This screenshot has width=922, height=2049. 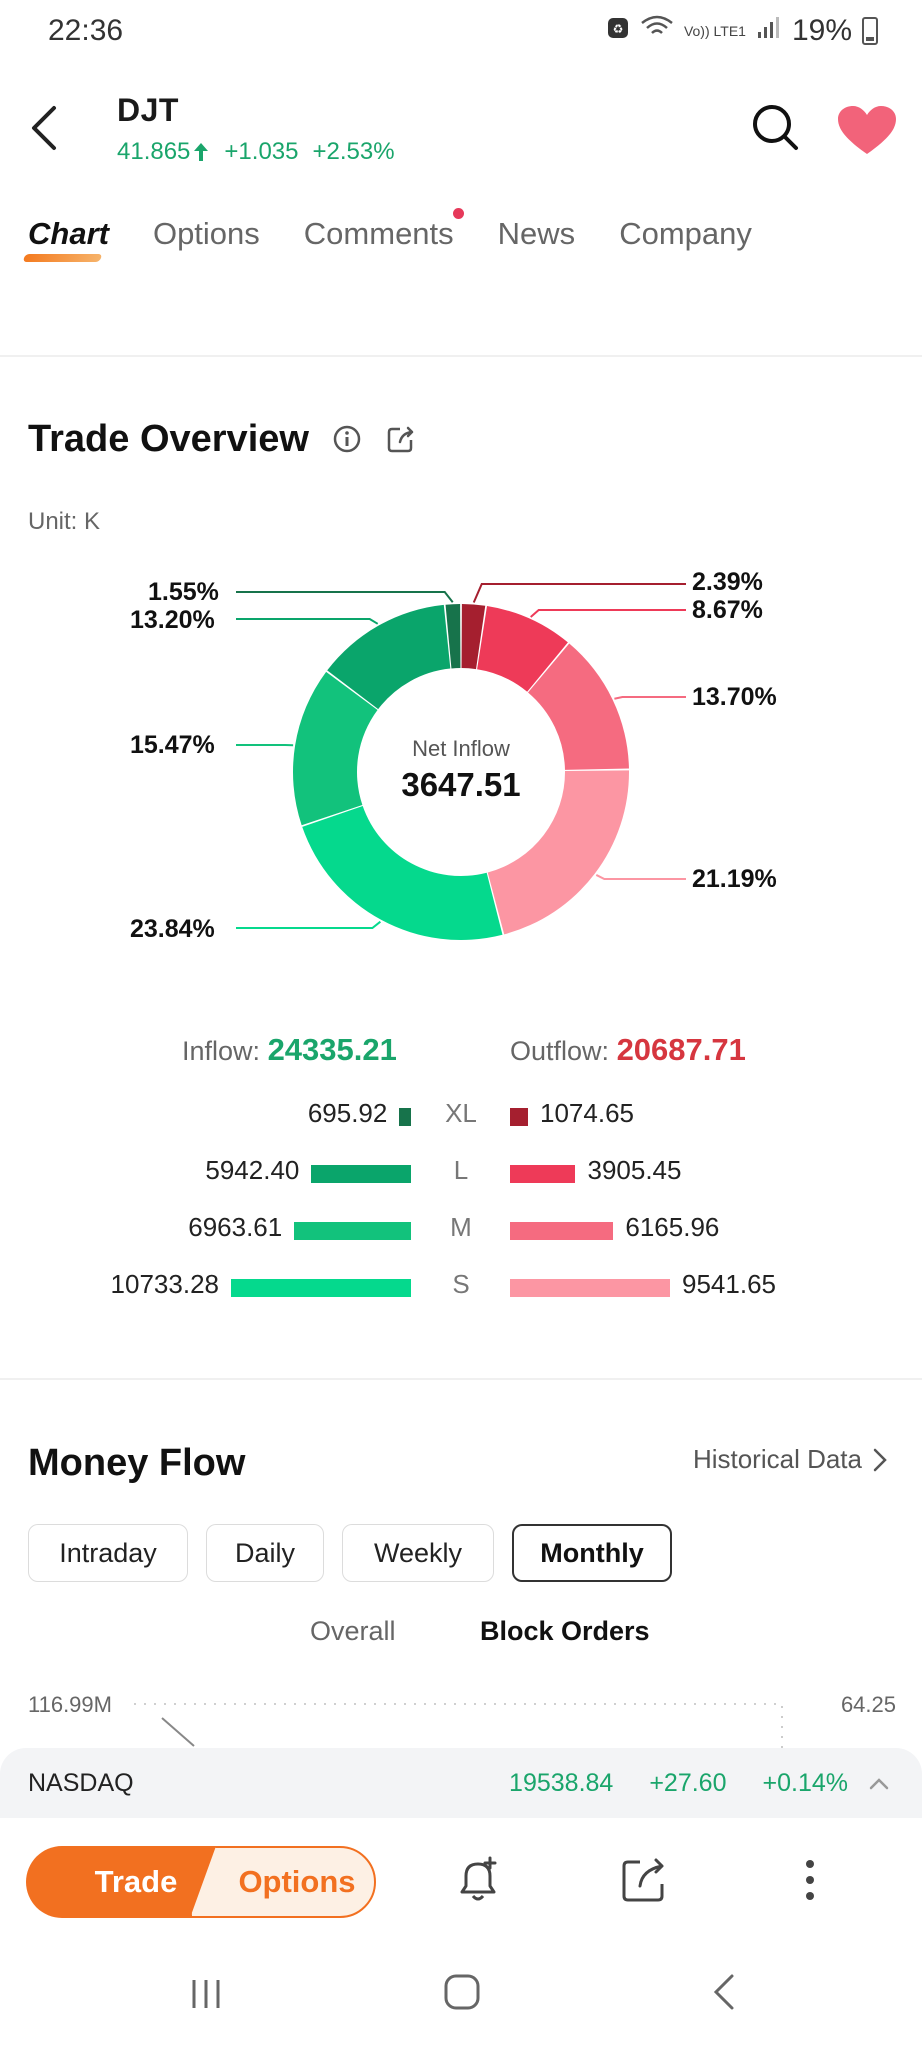 What do you see at coordinates (461, 761) in the screenshot?
I see `donut-chart` at bounding box center [461, 761].